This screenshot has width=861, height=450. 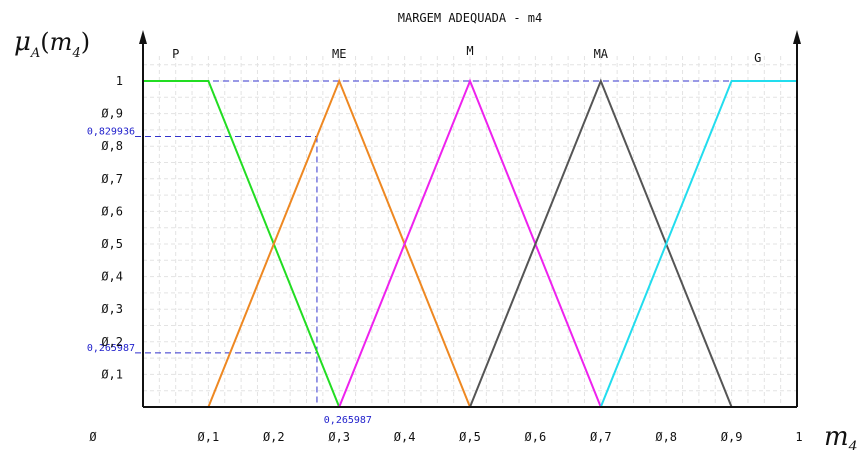 I want to click on y-tick-label: Ø,1, so click(x=112, y=374).